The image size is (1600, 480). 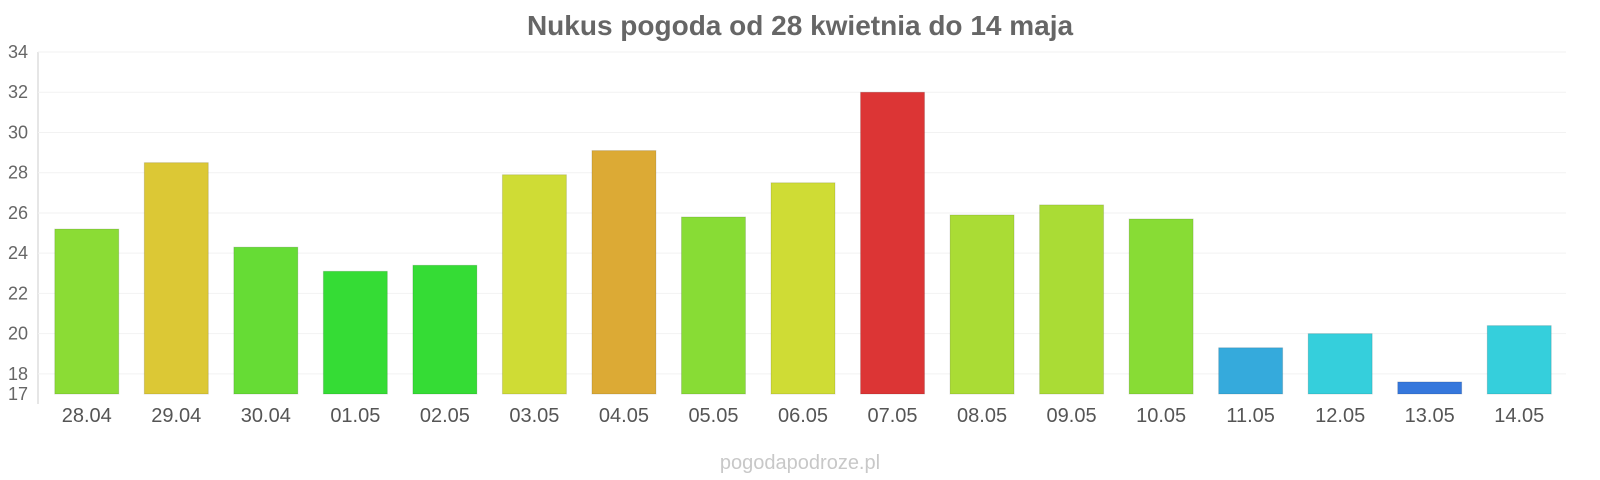 I want to click on x-tick-label: 30.04, so click(x=266, y=416).